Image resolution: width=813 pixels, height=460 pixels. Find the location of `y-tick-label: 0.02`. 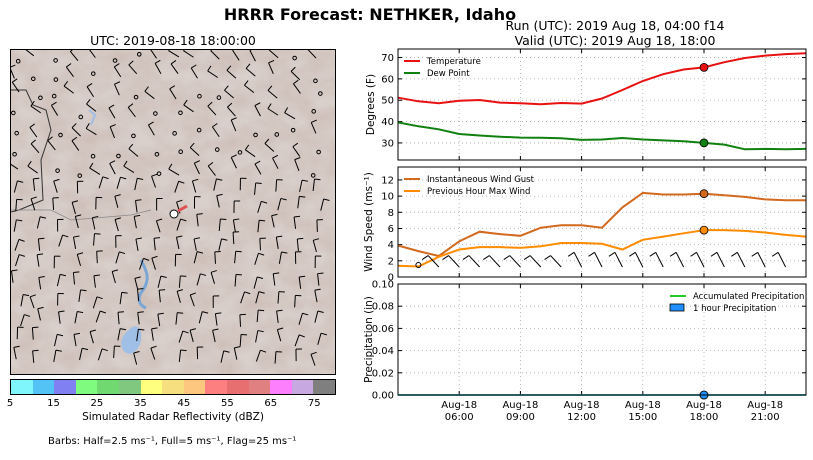

y-tick-label: 0.02 is located at coordinates (383, 373).